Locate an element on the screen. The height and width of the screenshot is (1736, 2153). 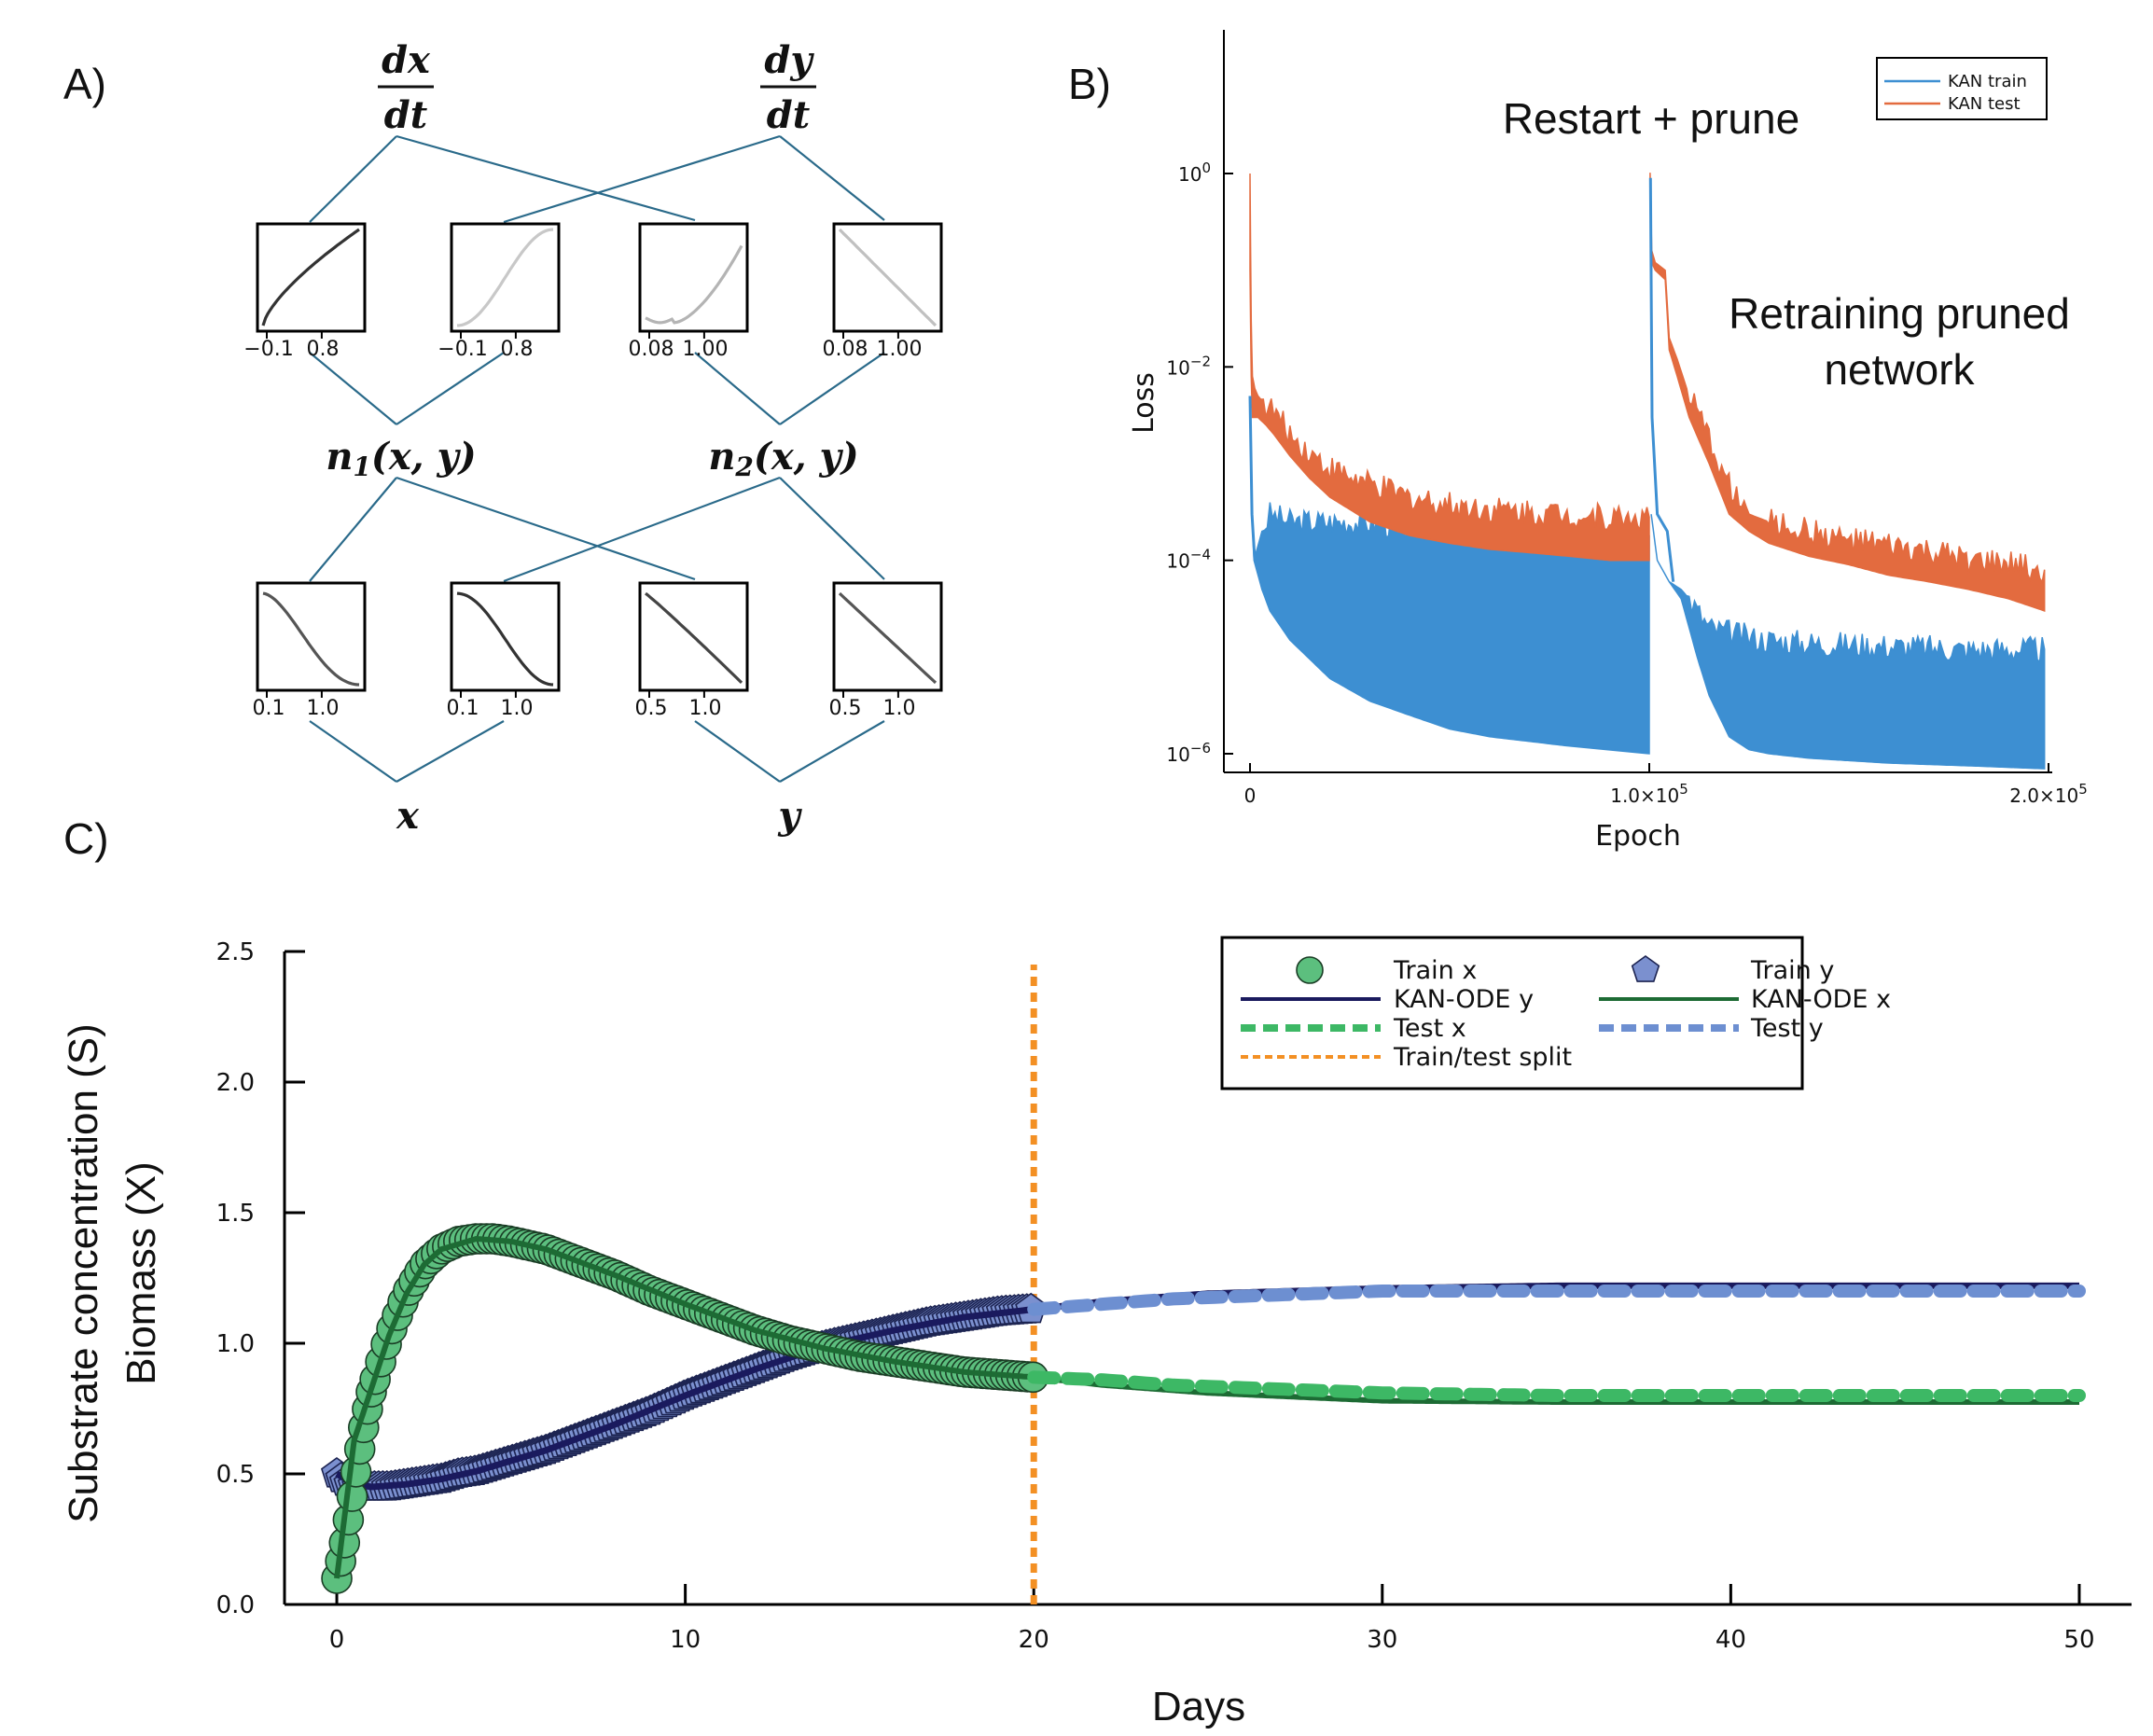
y-axis-title-line-1: Substrate concentration (S) is located at coordinates (84, 1273).